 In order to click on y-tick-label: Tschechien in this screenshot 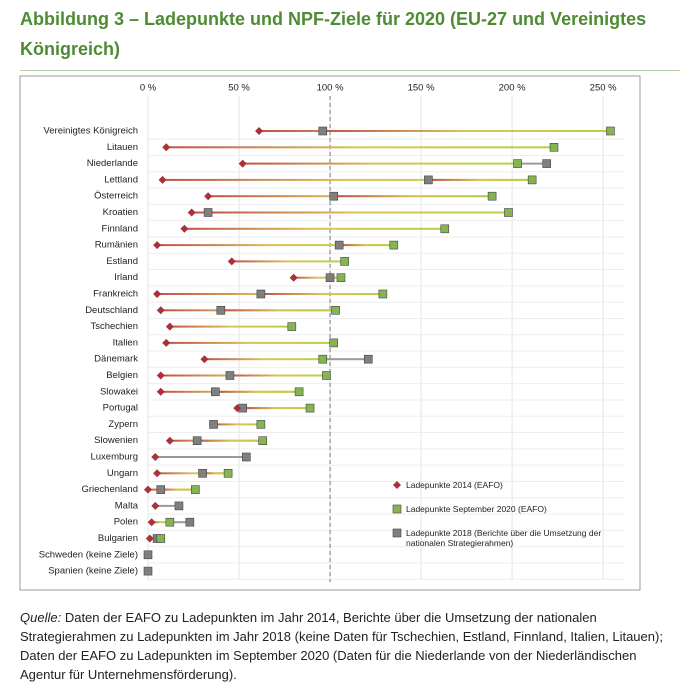, I will do `click(114, 326)`.